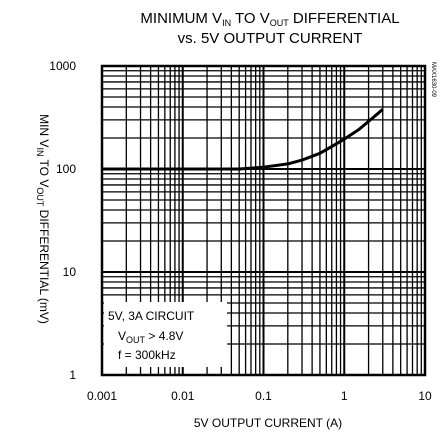  What do you see at coordinates (344, 396) in the screenshot?
I see `x-tick-label: 1` at bounding box center [344, 396].